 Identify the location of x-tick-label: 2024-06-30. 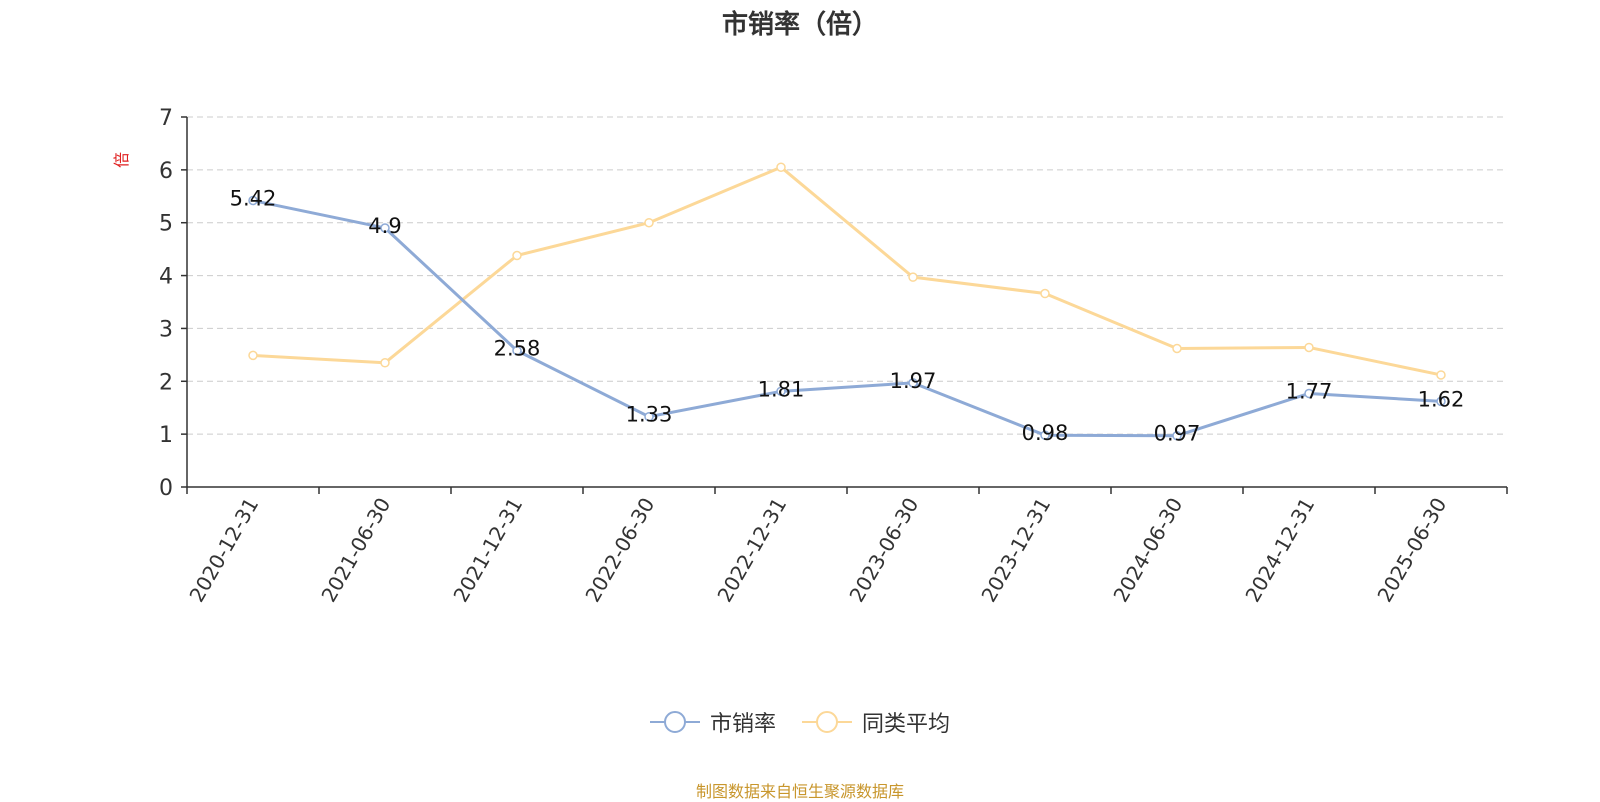
(1147, 550).